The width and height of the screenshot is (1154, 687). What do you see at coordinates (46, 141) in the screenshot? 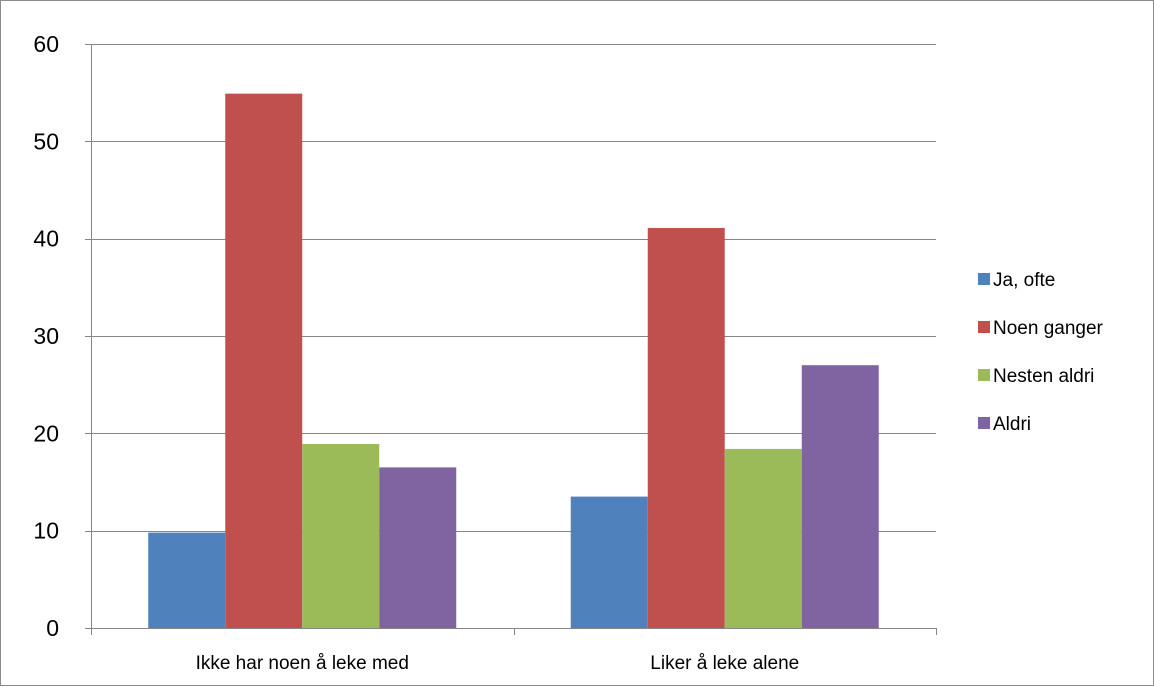
I see `y-tick-label: 50` at bounding box center [46, 141].